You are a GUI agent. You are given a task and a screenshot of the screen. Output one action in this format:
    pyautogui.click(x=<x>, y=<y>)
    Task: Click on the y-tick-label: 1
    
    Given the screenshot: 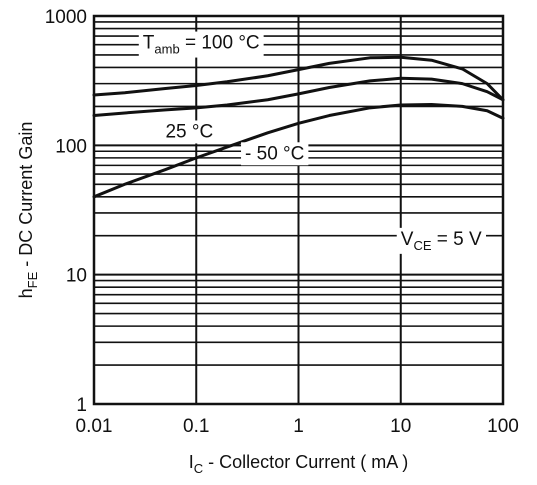 What is the action you would take?
    pyautogui.click(x=81, y=405)
    